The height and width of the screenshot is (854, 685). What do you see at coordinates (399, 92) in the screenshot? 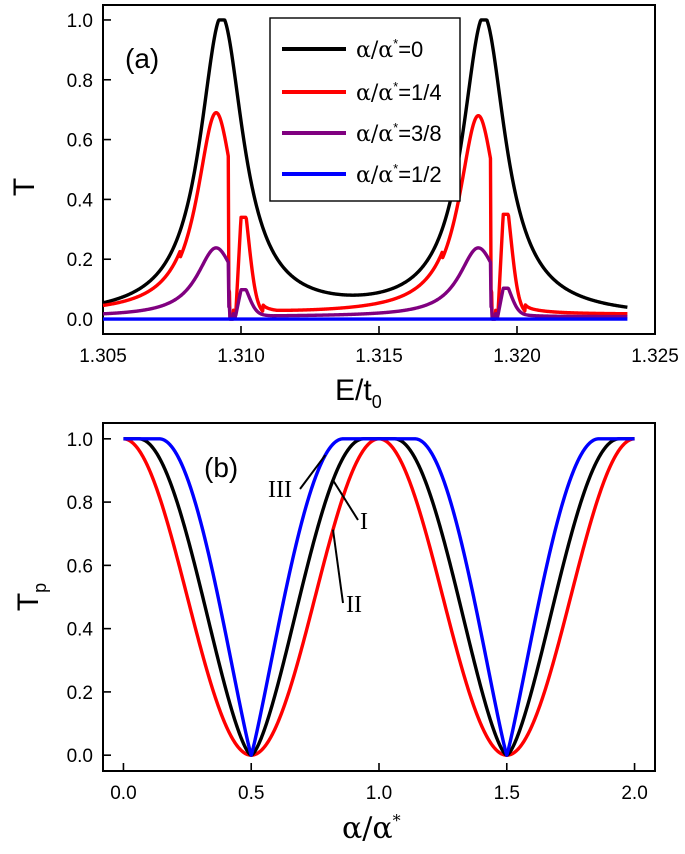
I see `svg-text: α/α*=1/4` at bounding box center [399, 92].